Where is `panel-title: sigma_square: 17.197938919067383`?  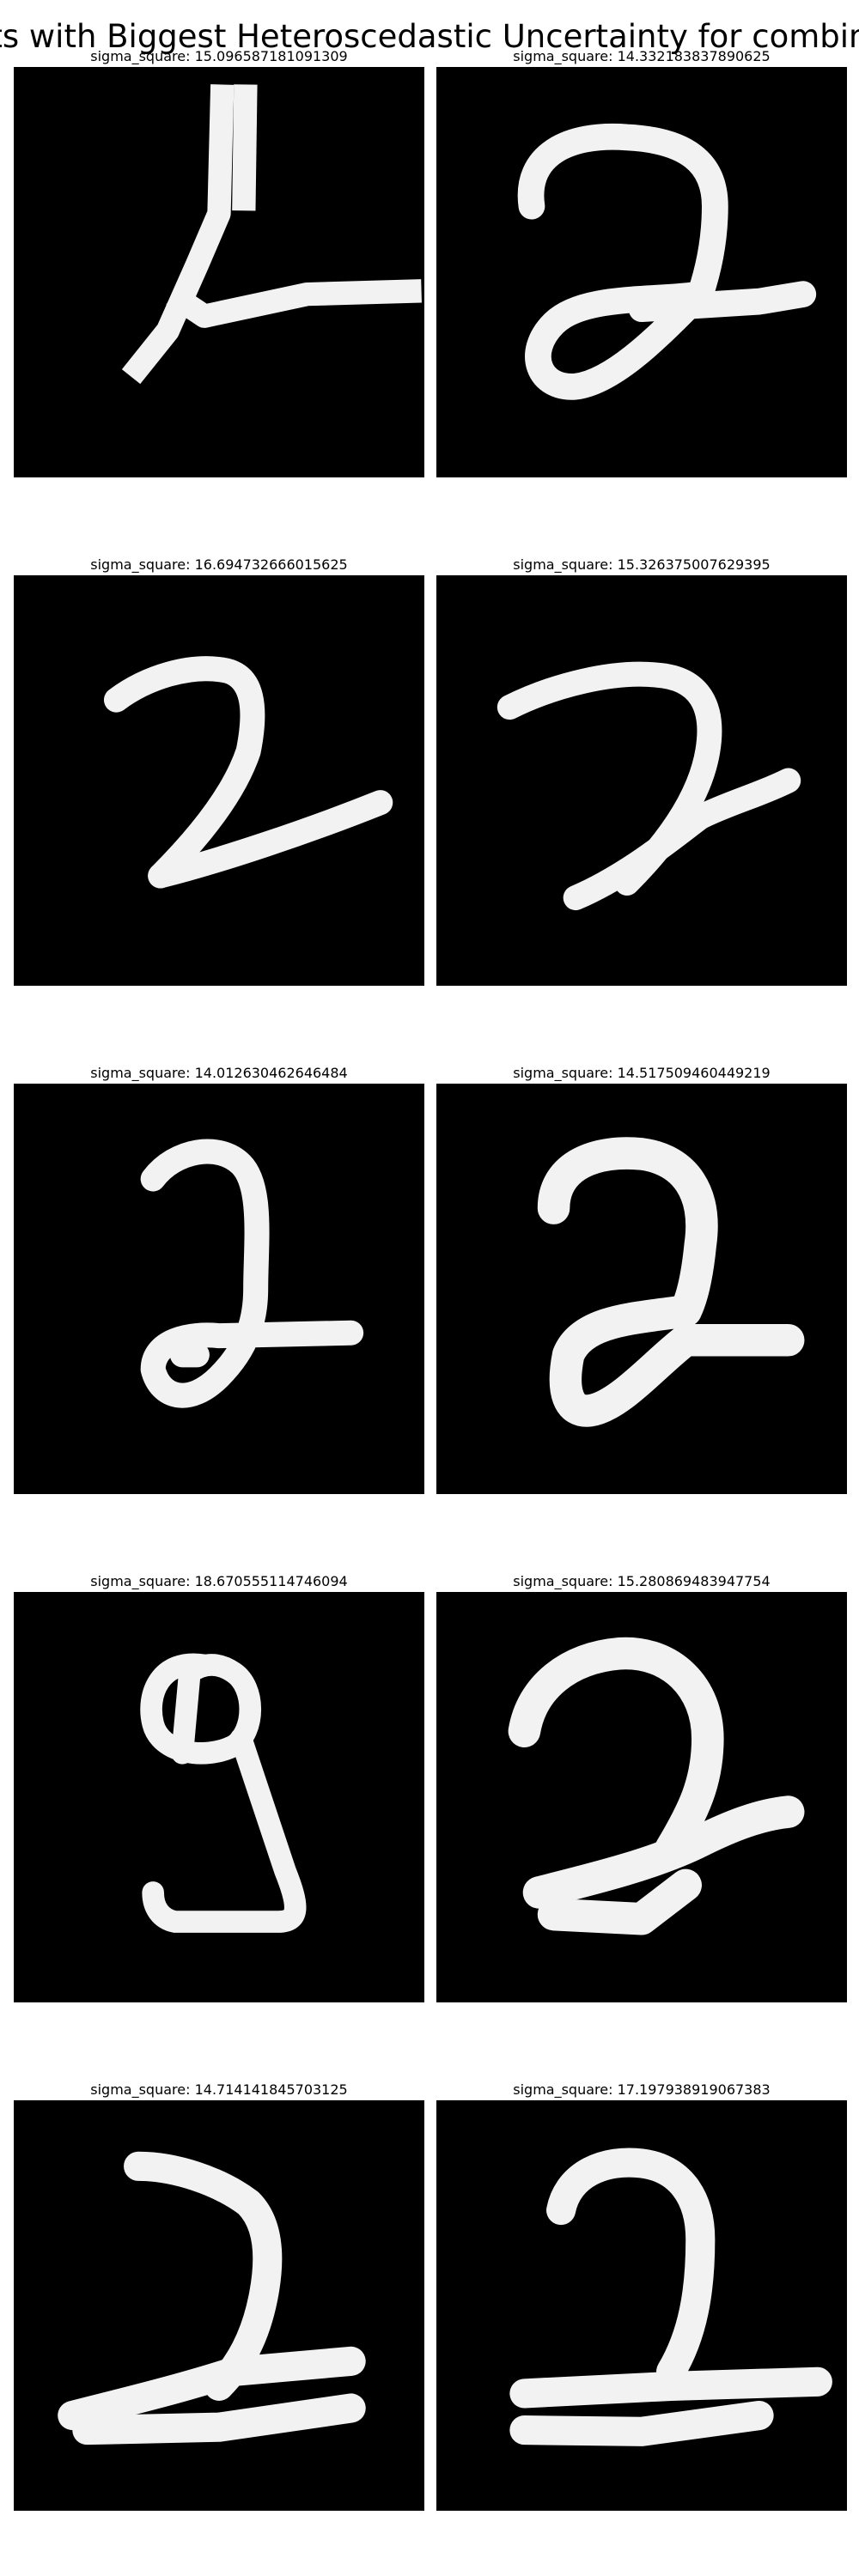
panel-title: sigma_square: 17.197938919067383 is located at coordinates (642, 2090).